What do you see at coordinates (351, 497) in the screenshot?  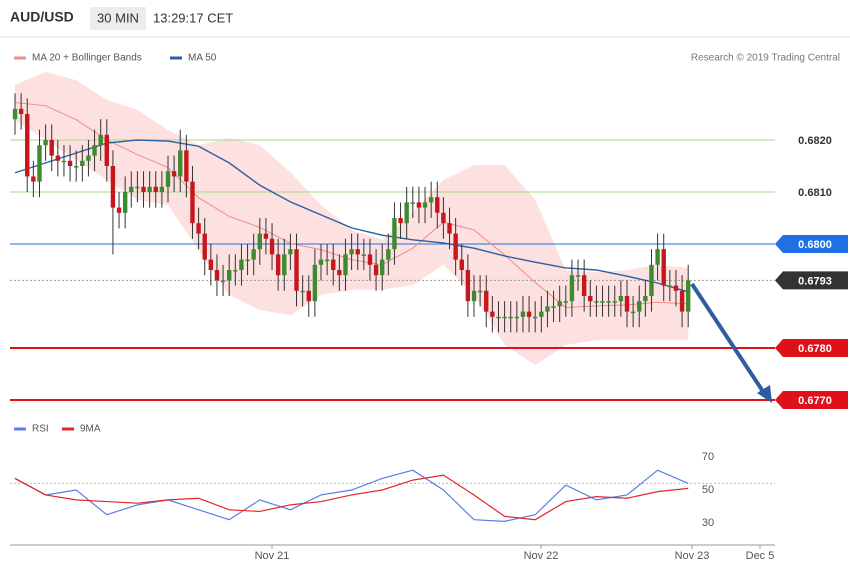 I see `rsi-line` at bounding box center [351, 497].